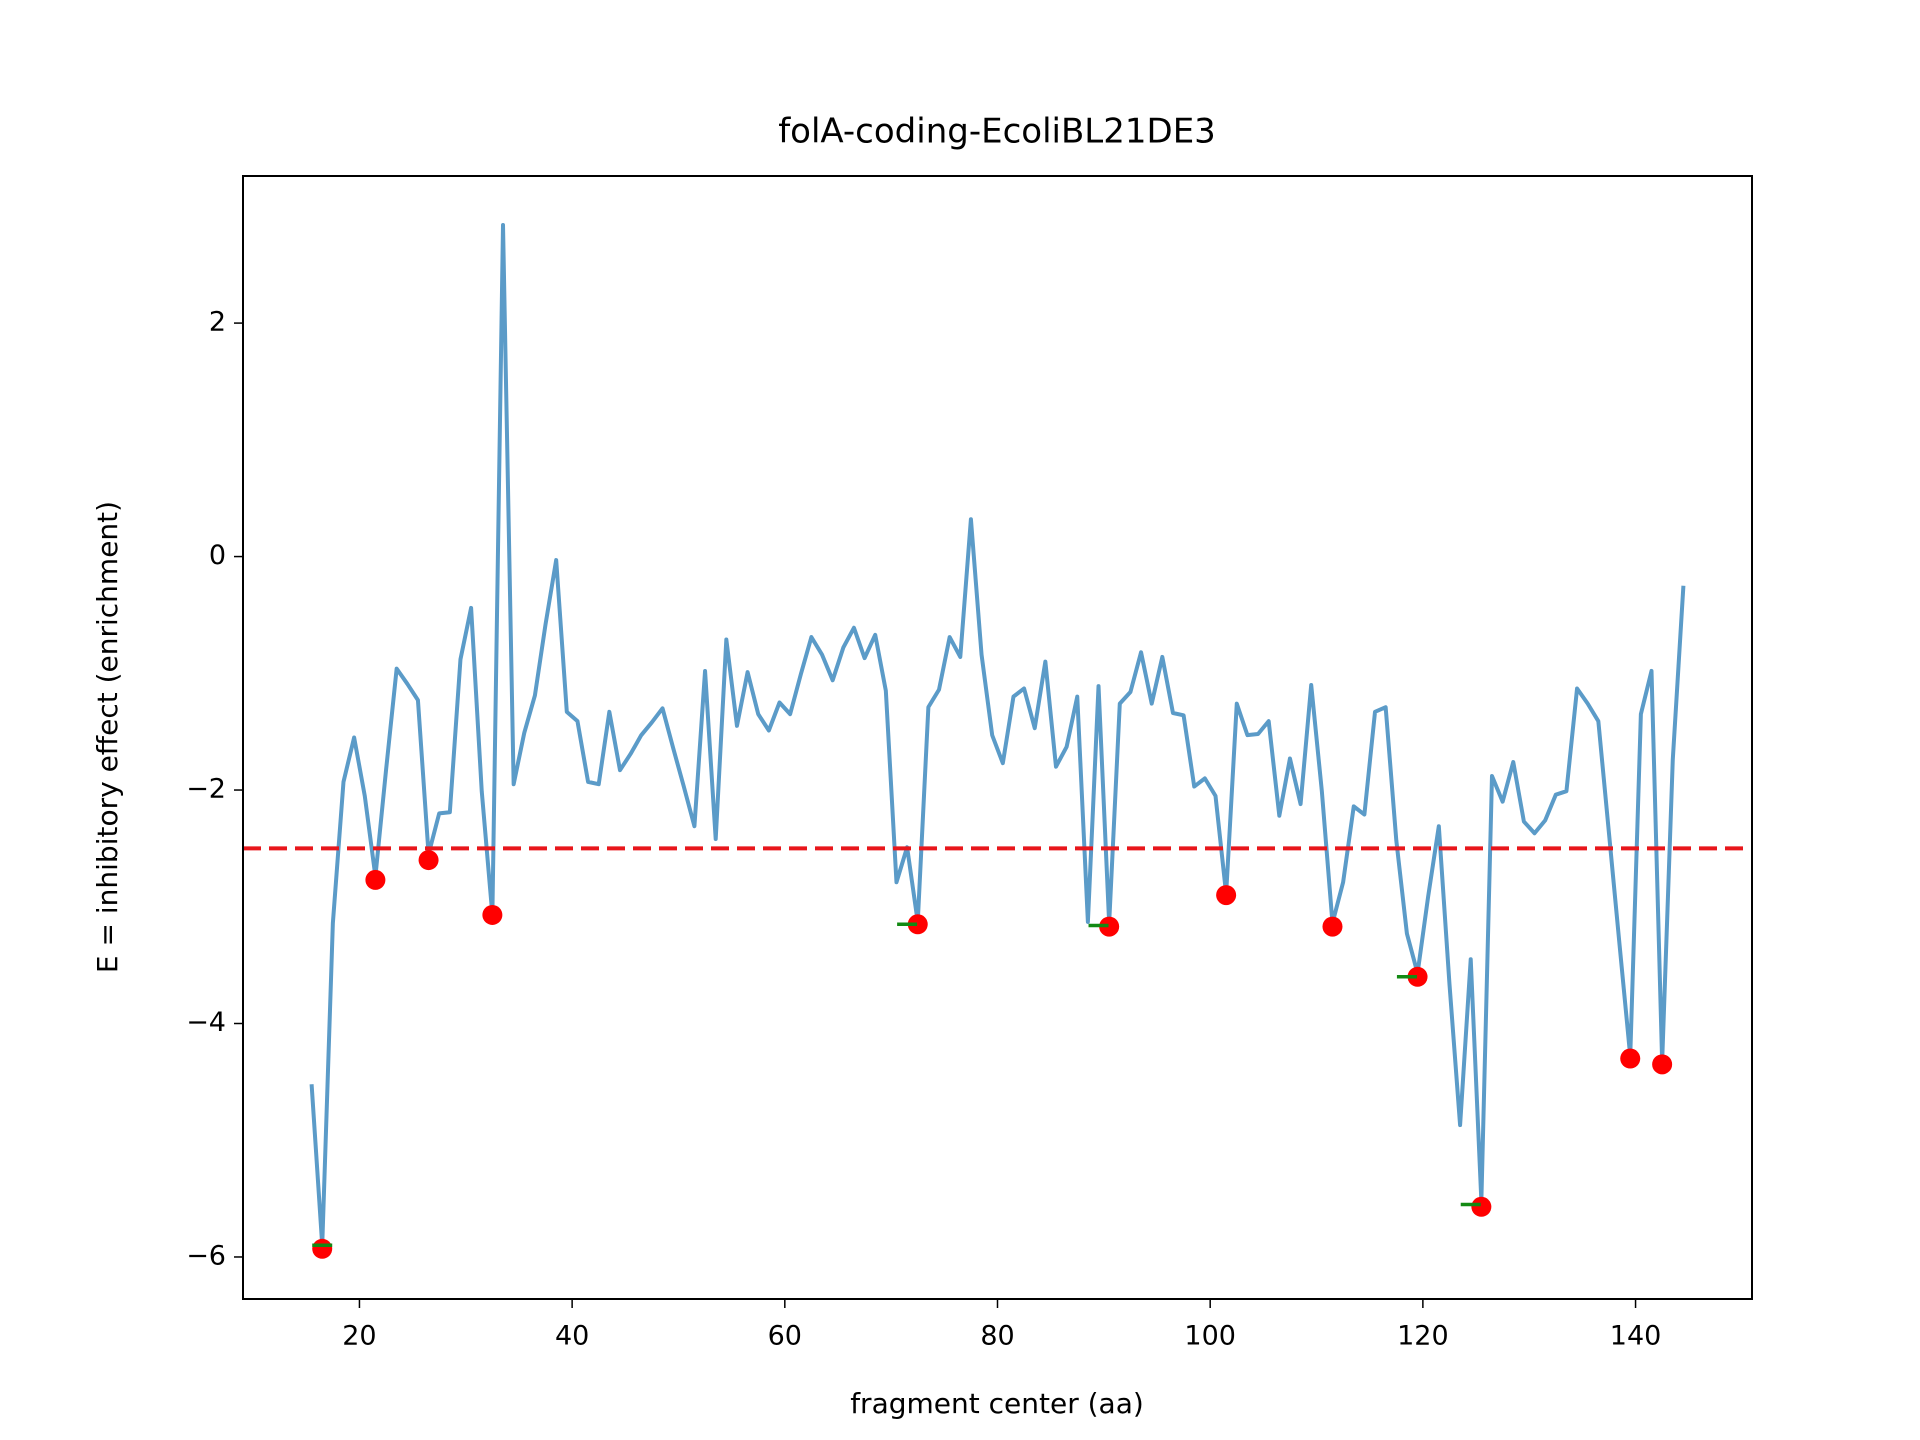 The width and height of the screenshot is (1920, 1440). Describe the element at coordinates (1210, 1336) in the screenshot. I see `x-tick-label: 100` at that location.